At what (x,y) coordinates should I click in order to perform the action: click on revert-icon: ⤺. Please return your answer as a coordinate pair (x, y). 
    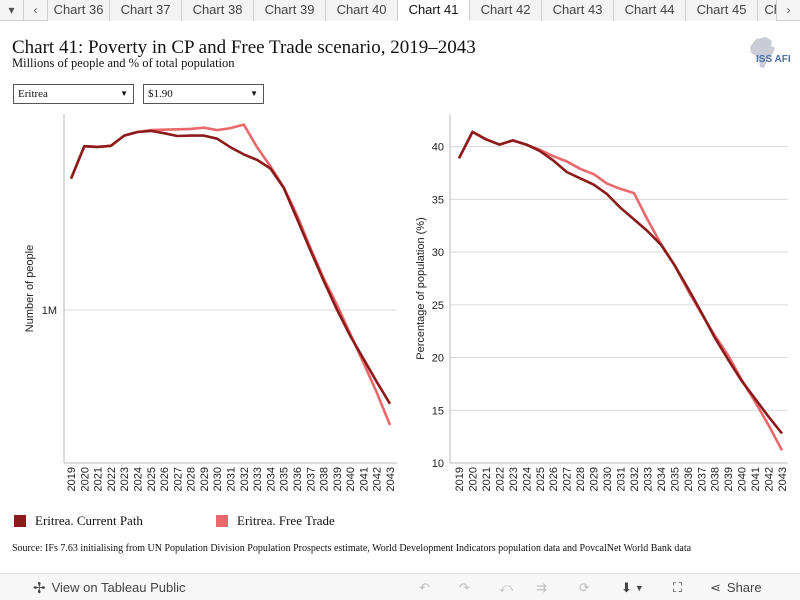
    Looking at the image, I should click on (506, 587).